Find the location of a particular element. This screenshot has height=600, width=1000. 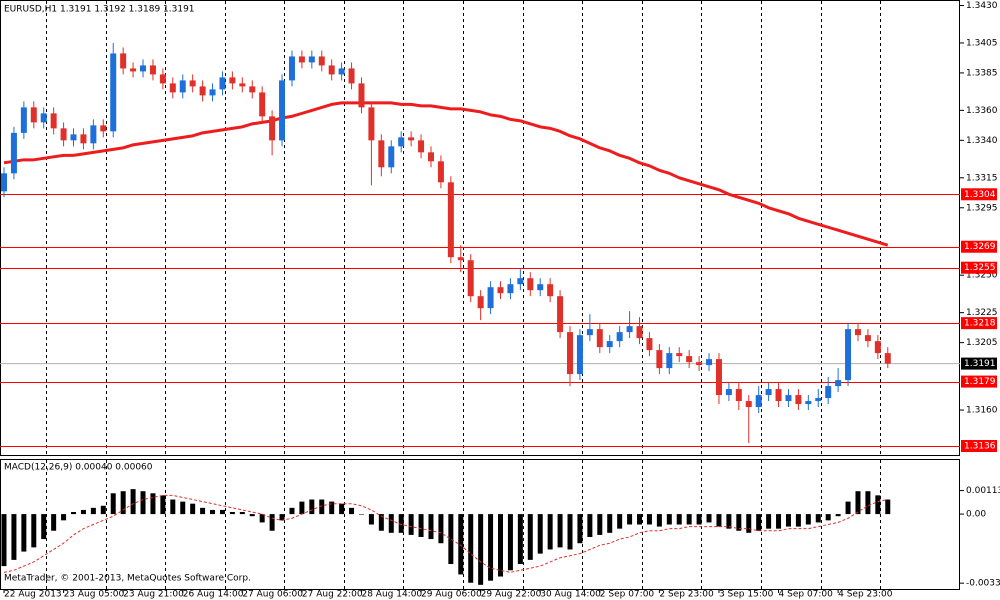

x-tick-label: 30 Aug 14:00 is located at coordinates (570, 595).